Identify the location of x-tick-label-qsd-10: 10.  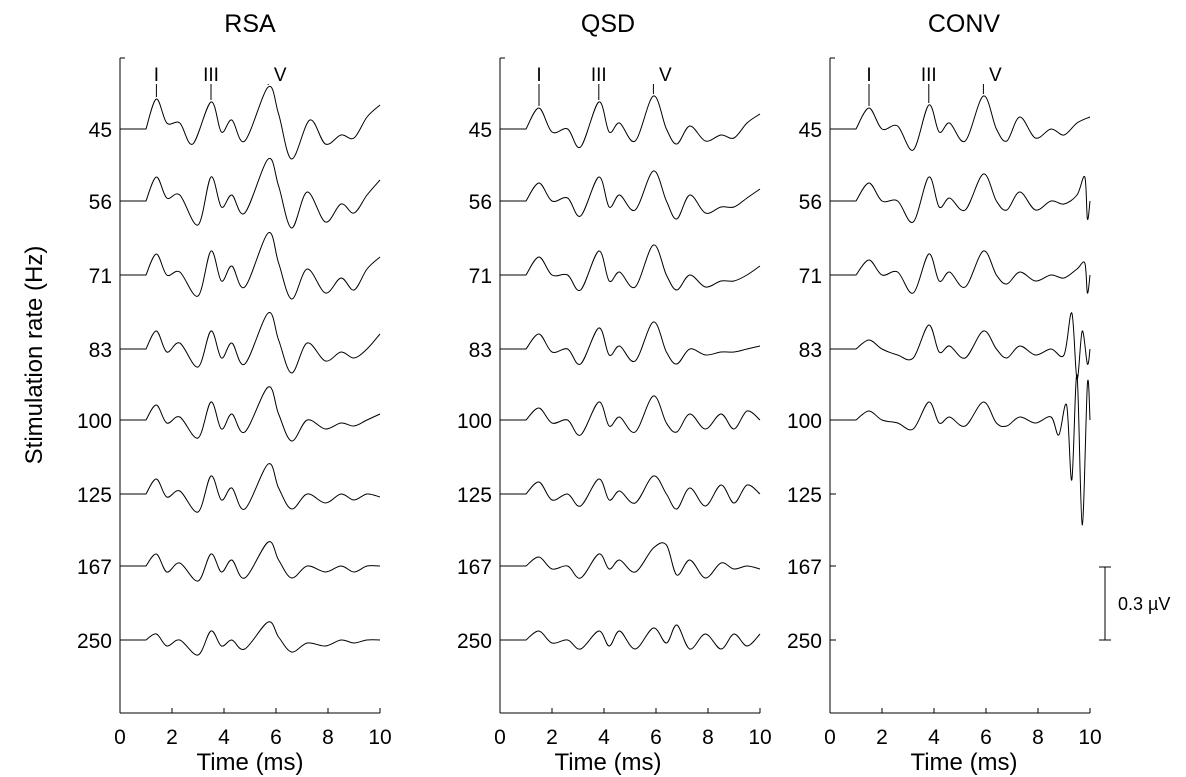
(759, 737).